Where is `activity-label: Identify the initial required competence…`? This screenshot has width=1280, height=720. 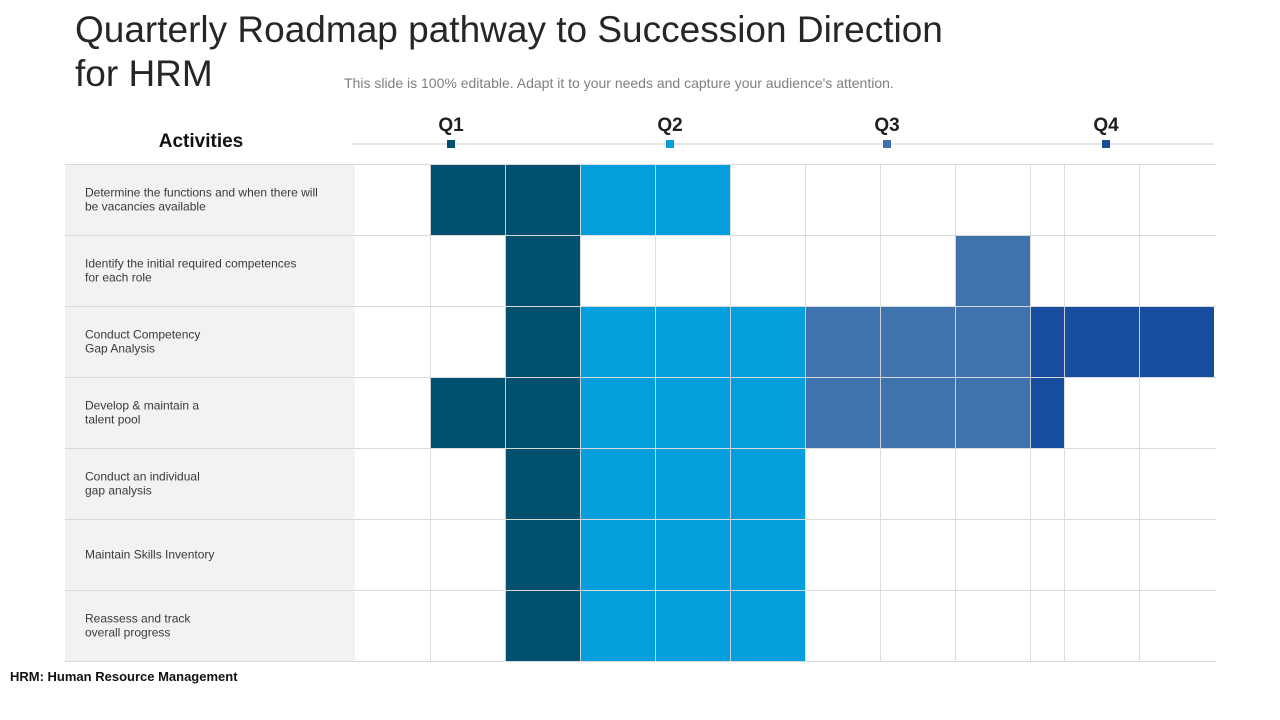
activity-label: Identify the initial required competence… is located at coordinates (190, 271).